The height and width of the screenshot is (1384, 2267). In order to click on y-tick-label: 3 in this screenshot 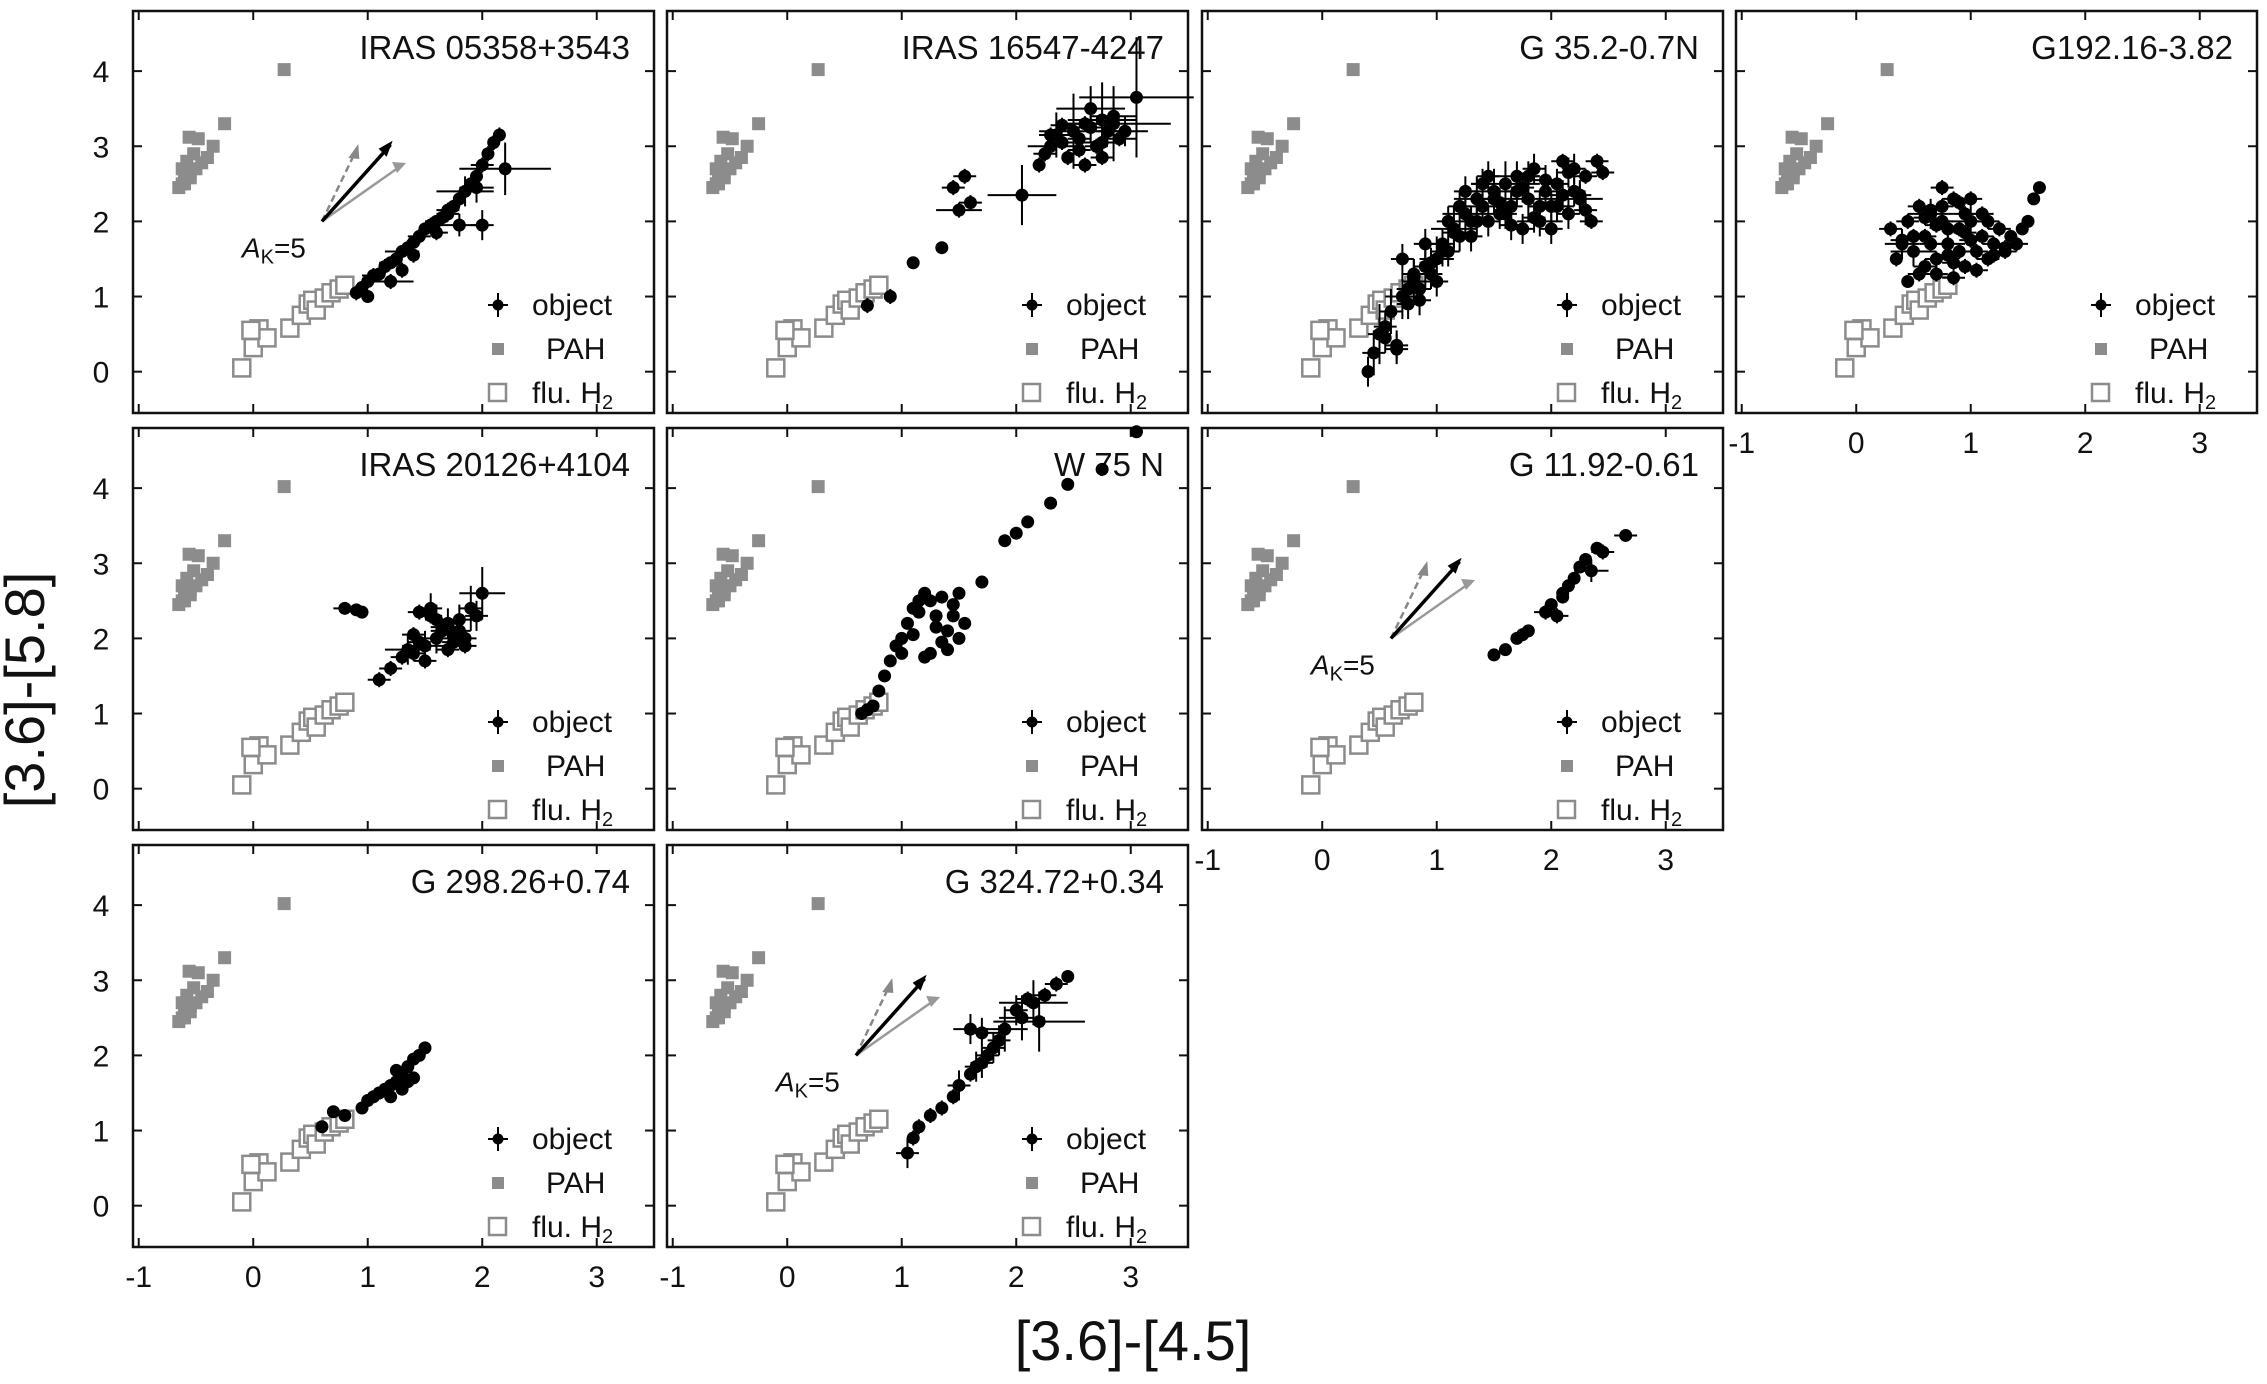, I will do `click(101, 981)`.